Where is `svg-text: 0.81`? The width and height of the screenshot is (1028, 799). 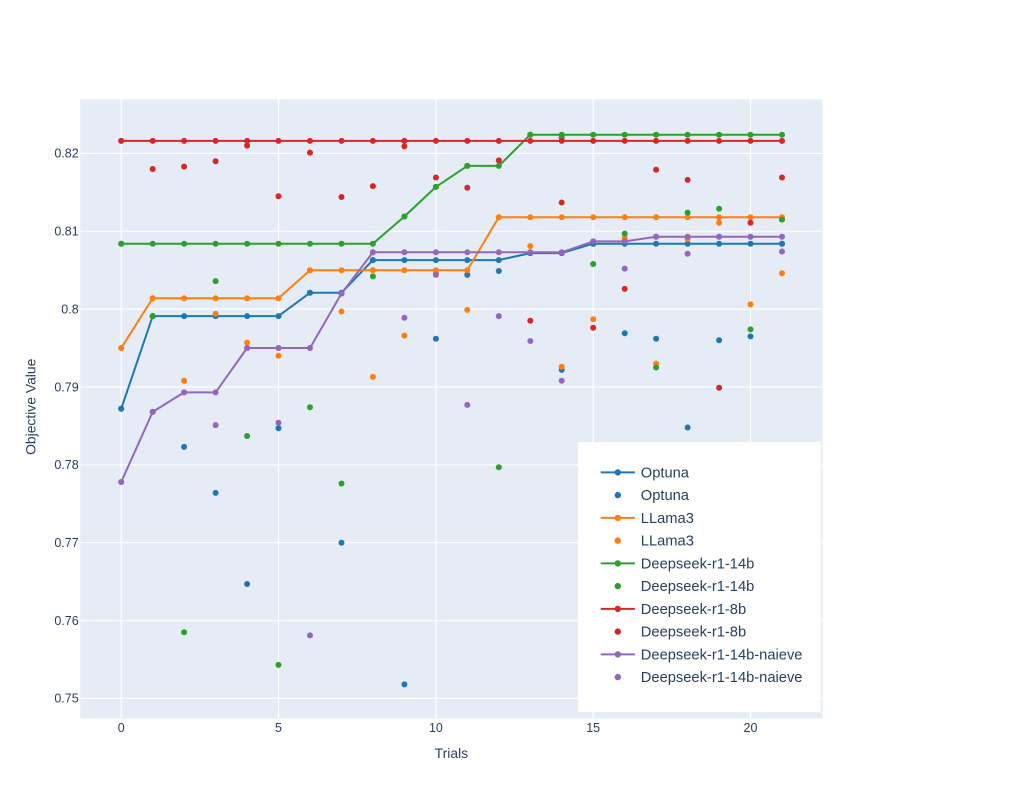
svg-text: 0.81 is located at coordinates (66, 232).